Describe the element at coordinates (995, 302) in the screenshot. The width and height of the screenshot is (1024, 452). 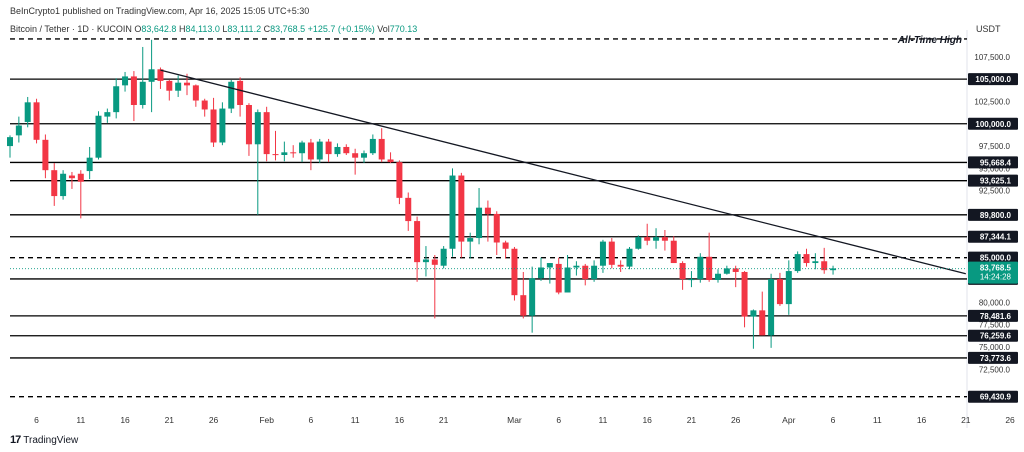
I see `y-tick-label: 80,000.0` at that location.